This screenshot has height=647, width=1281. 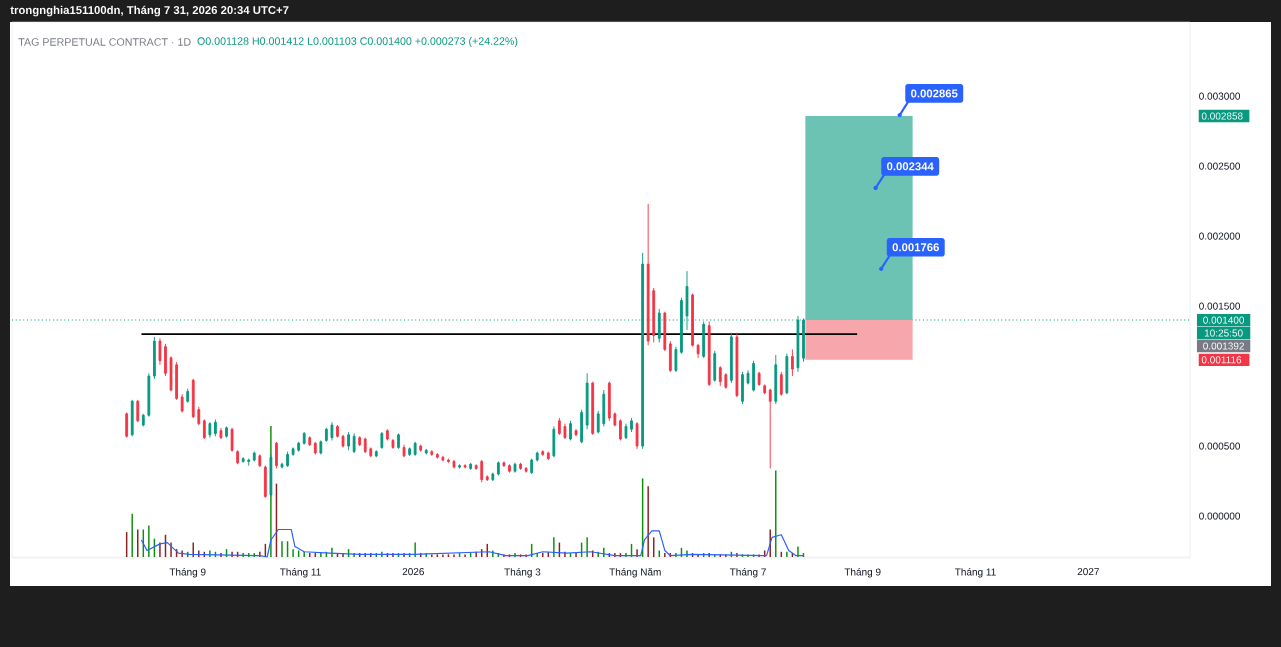 I want to click on y-tick-label: 0.001116, so click(x=1221, y=360).